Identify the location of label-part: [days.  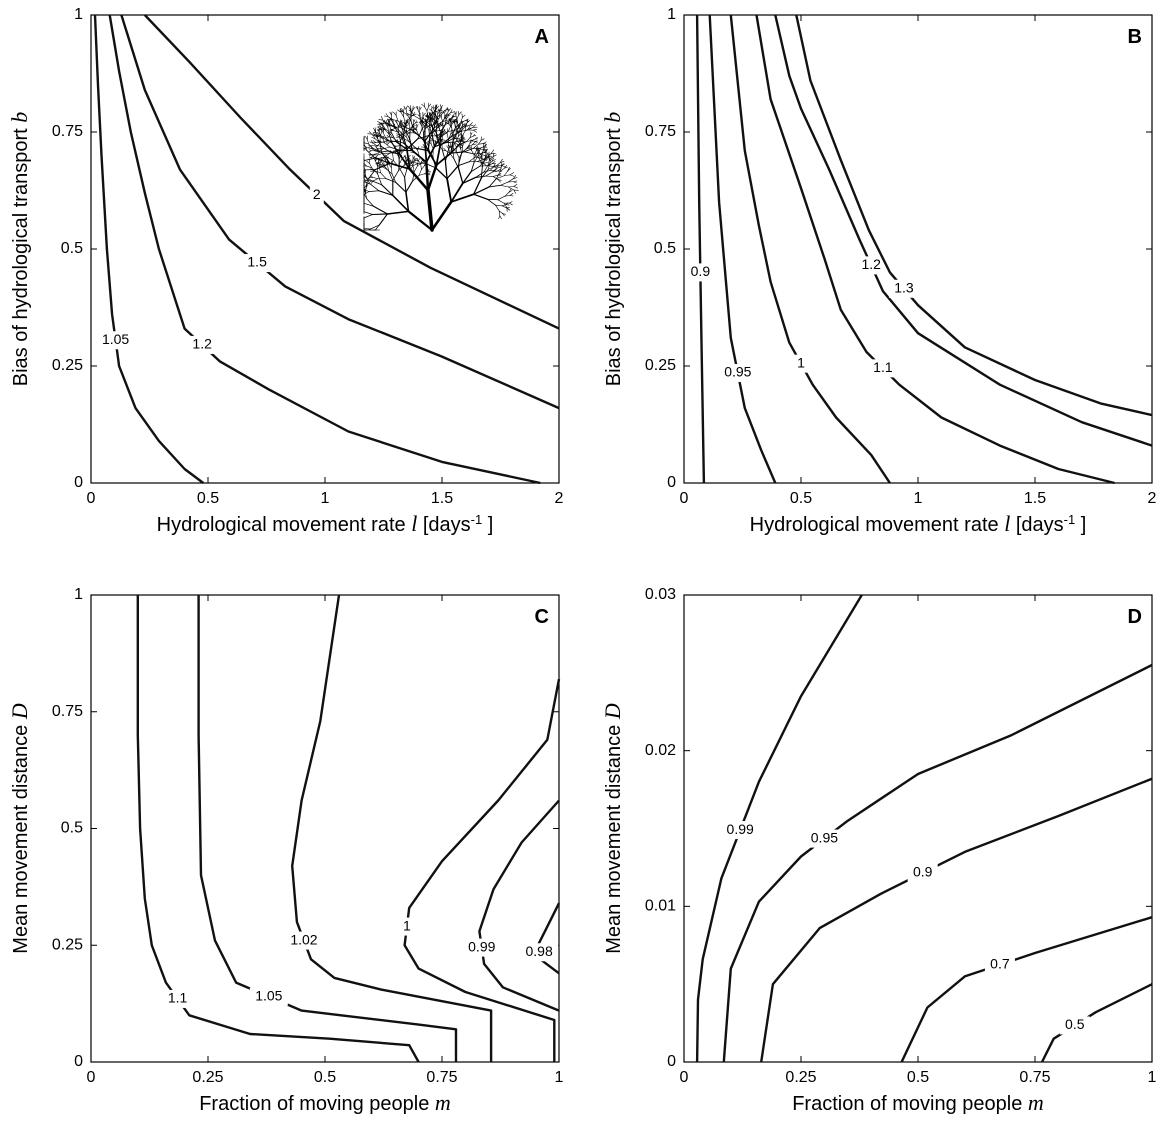
(443, 525).